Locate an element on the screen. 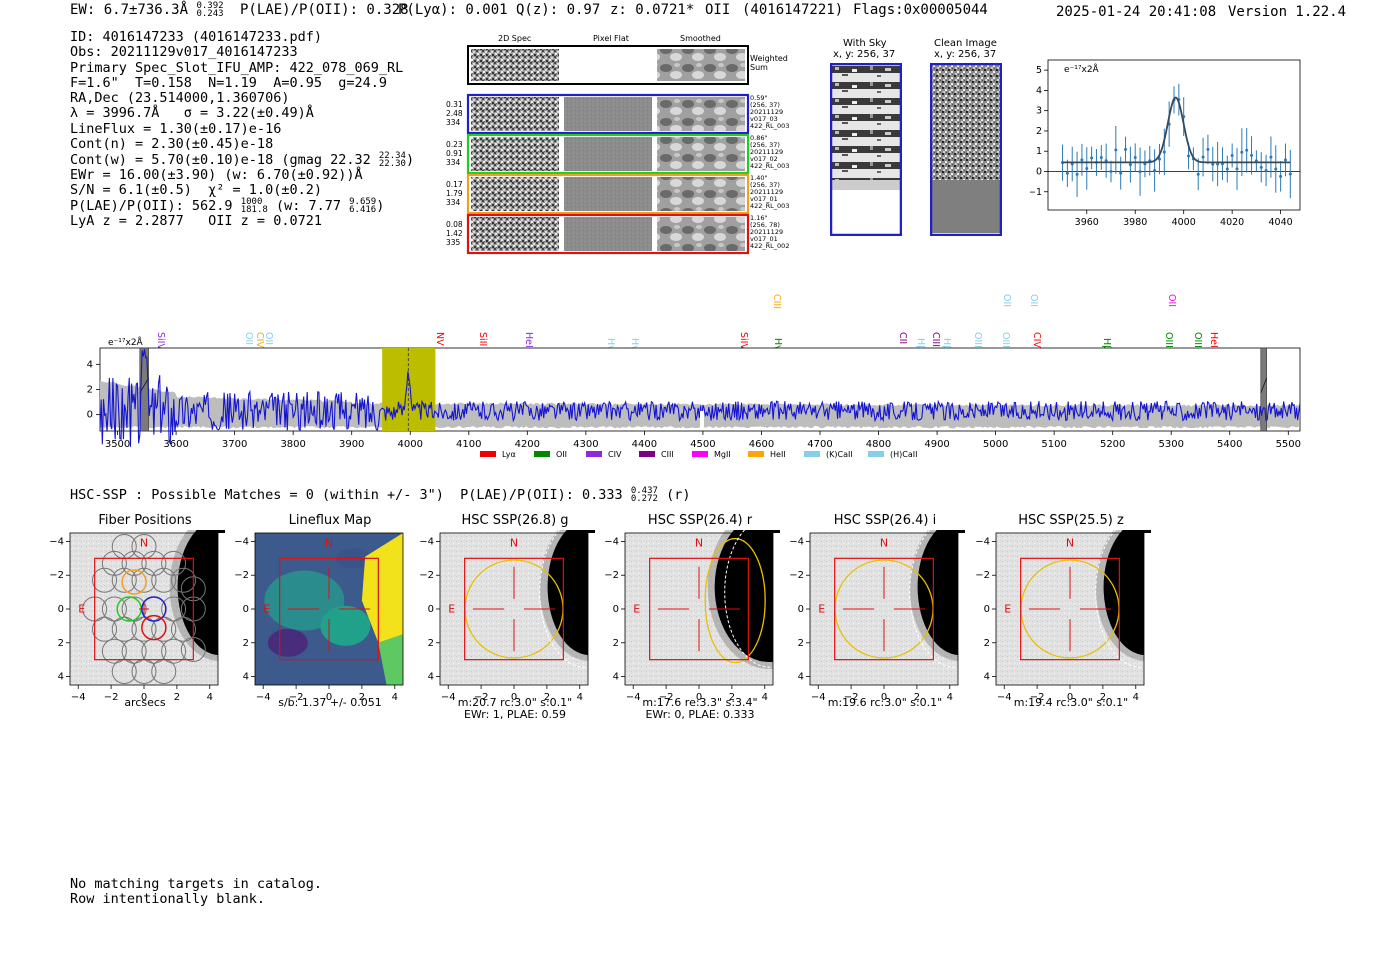 Image resolution: width=1400 pixels, height=953 pixels. header-line: OII is located at coordinates (718, 10).